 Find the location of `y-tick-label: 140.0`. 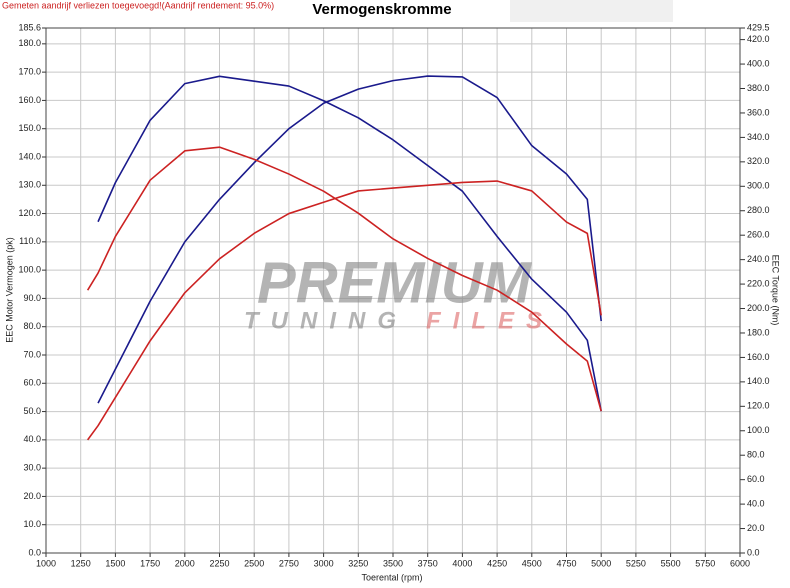

y-tick-label: 140.0 is located at coordinates (29, 156).